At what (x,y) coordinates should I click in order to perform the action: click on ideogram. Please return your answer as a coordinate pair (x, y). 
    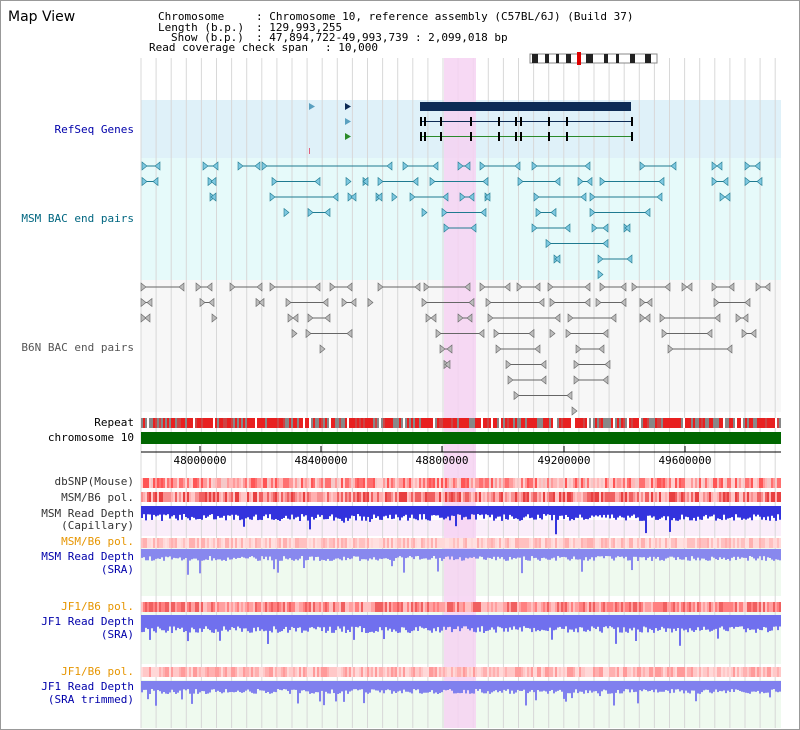
    Looking at the image, I should click on (593, 58).